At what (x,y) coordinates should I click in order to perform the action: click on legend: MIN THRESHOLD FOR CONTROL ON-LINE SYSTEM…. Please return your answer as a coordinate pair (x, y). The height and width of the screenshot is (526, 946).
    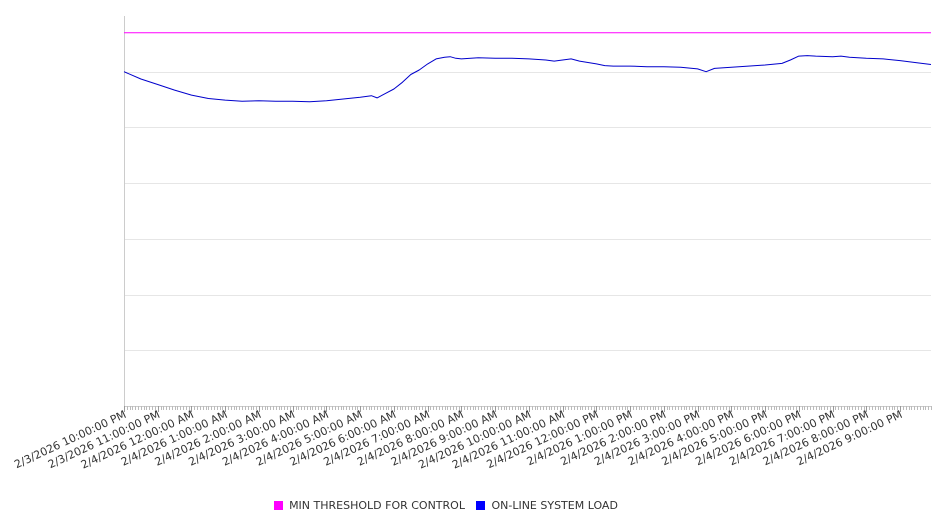
    Looking at the image, I should click on (446, 505).